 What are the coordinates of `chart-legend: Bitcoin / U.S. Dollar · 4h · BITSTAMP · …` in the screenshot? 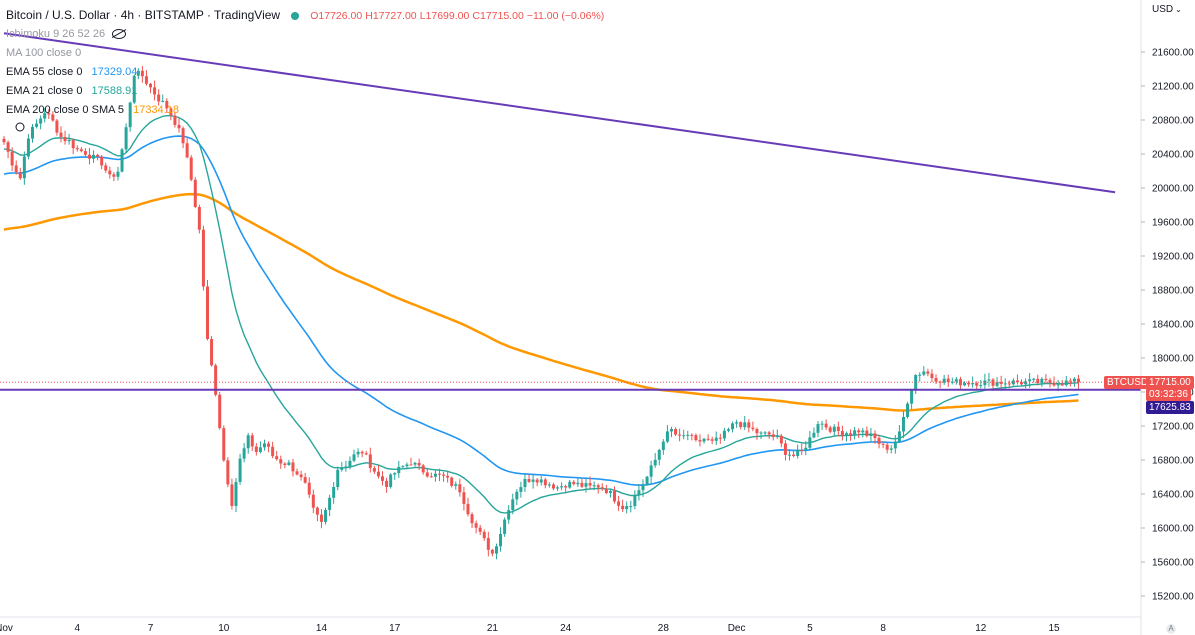 It's located at (305, 63).